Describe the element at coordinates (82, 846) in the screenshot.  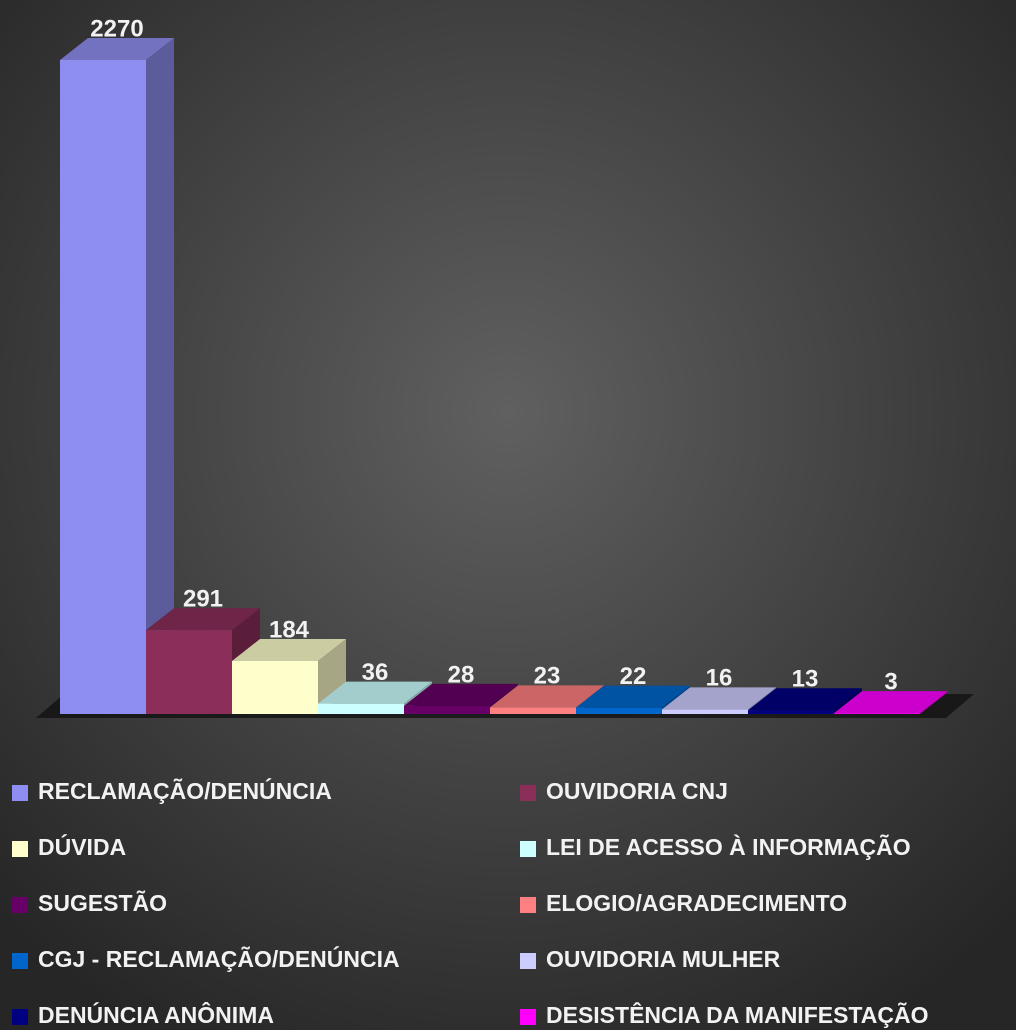
I see `legend-label: DÚVIDA` at that location.